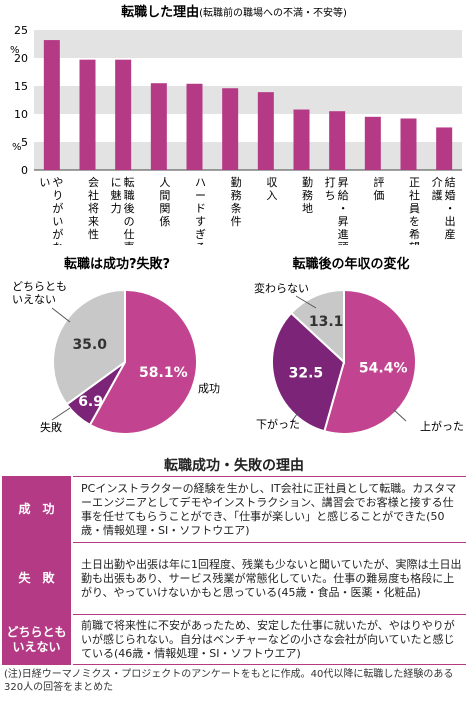 The width and height of the screenshot is (468, 706). Describe the element at coordinates (442, 426) in the screenshot. I see `pie-slice-name: 上がった` at that location.